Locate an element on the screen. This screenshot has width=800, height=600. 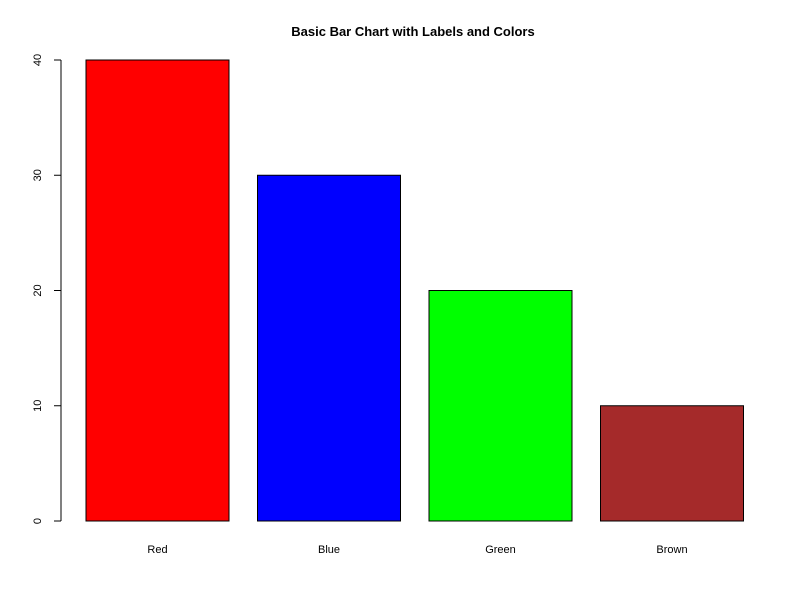
y-axis: 0 10 20 30 40 is located at coordinates (47, 289).